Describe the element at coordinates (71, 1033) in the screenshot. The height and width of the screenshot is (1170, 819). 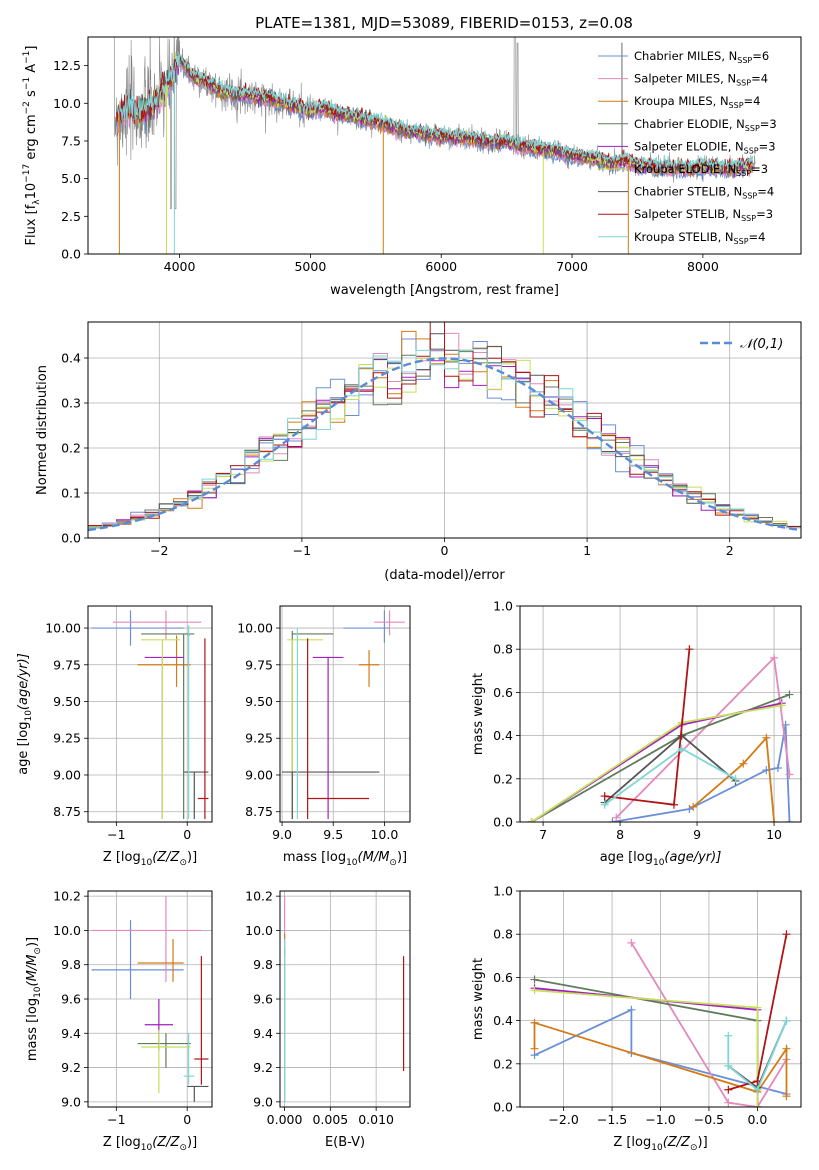
I see `y-tick-label: 9.4` at that location.